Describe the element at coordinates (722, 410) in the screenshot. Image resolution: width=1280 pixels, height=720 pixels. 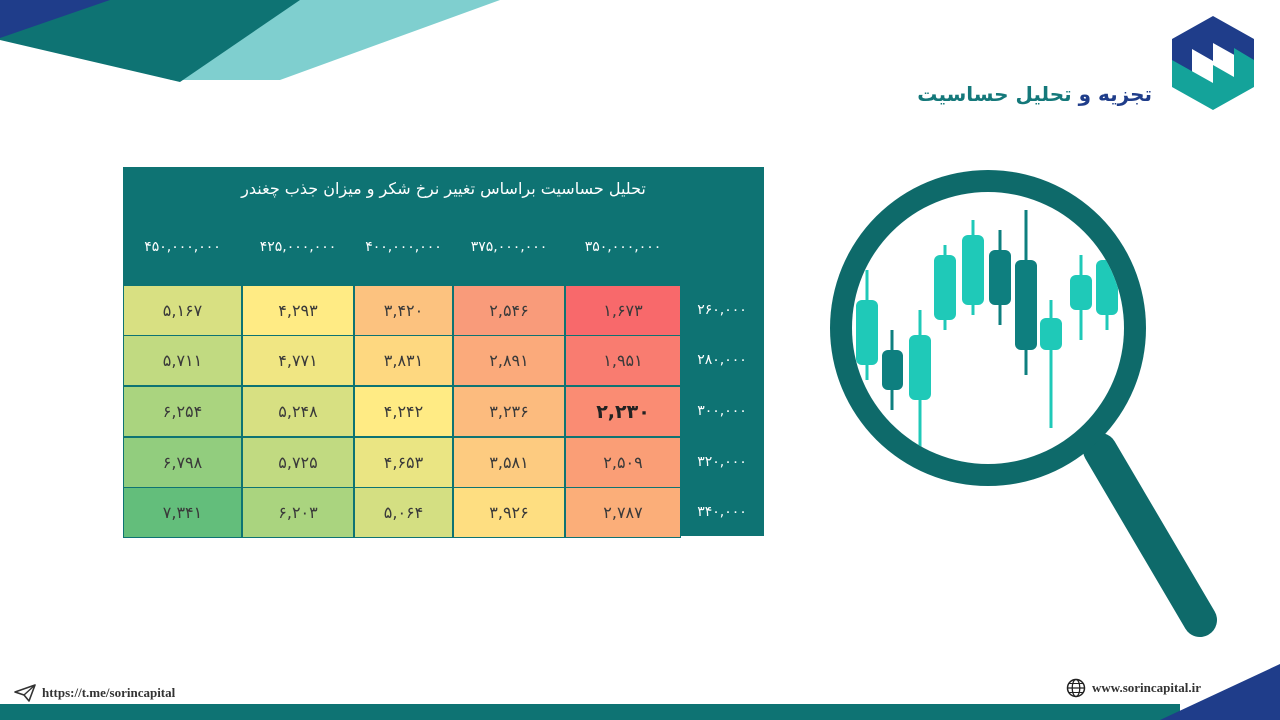
I see `row-header: ۳۰۰,۰۰۰` at that location.